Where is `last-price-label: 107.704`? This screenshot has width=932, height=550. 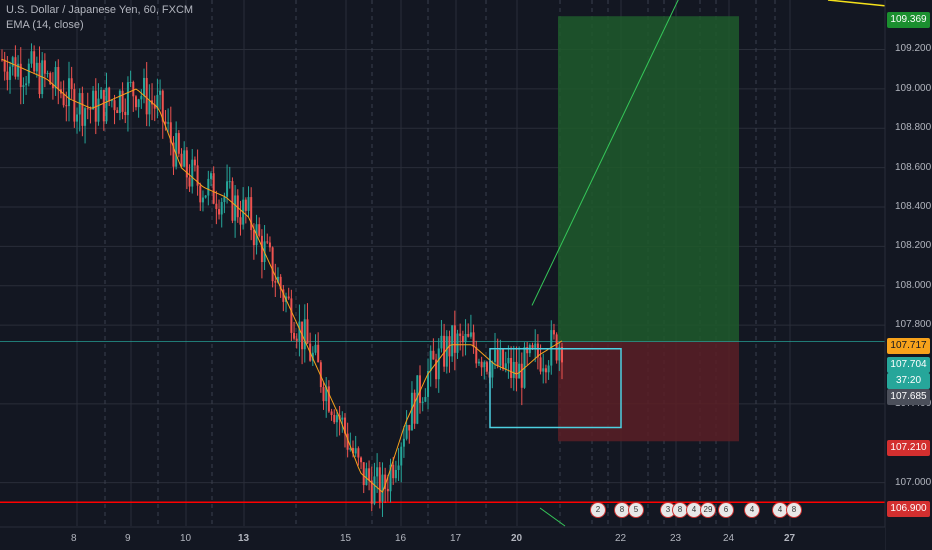
last-price-label: 107.704 is located at coordinates (908, 365).